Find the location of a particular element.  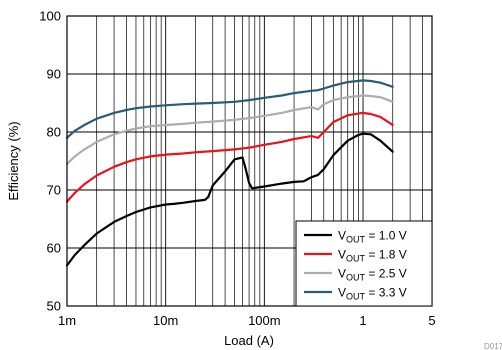

figure-id: D017 is located at coordinates (493, 346).